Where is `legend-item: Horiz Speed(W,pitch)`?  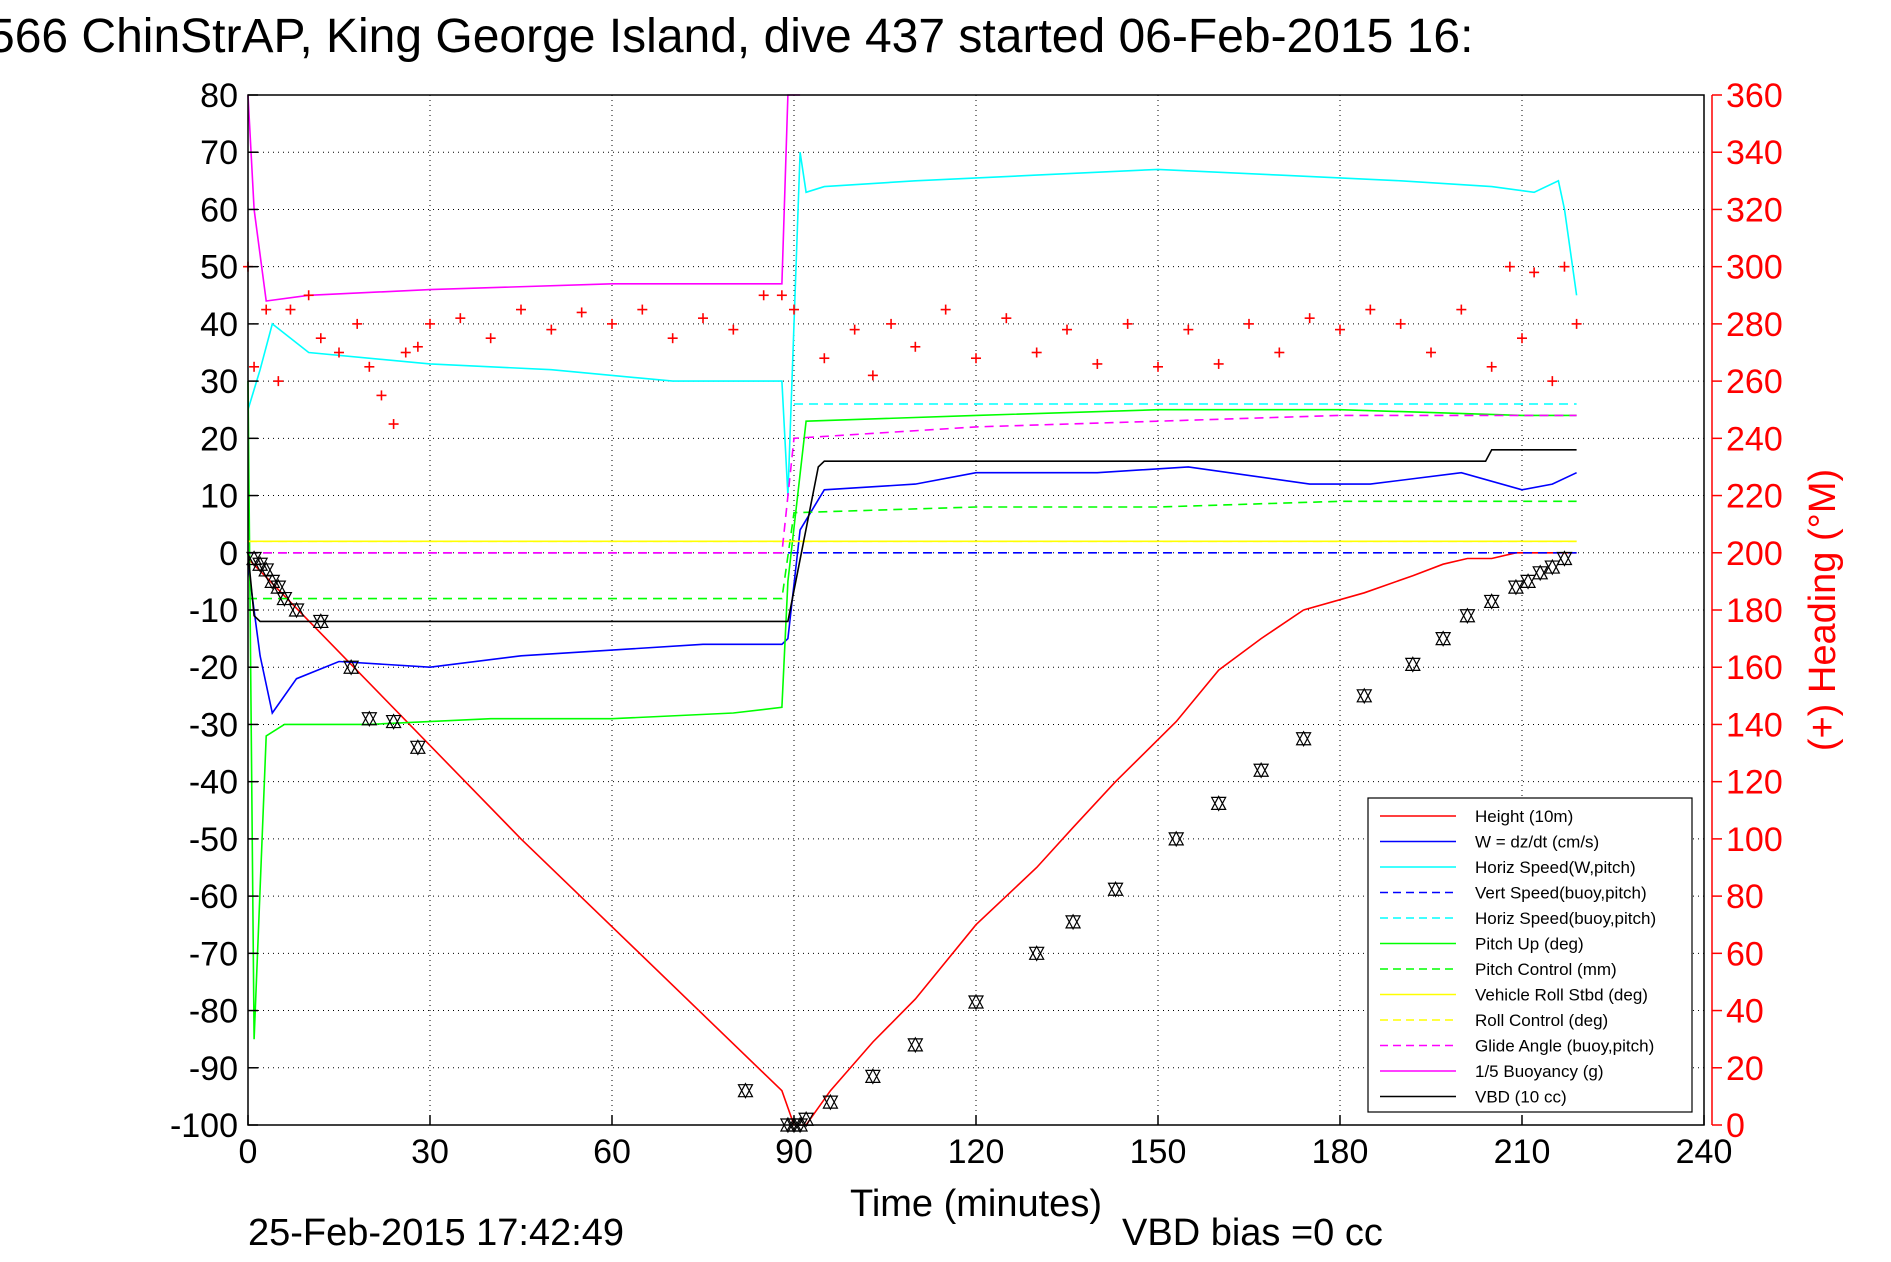 legend-item: Horiz Speed(W,pitch) is located at coordinates (1508, 867).